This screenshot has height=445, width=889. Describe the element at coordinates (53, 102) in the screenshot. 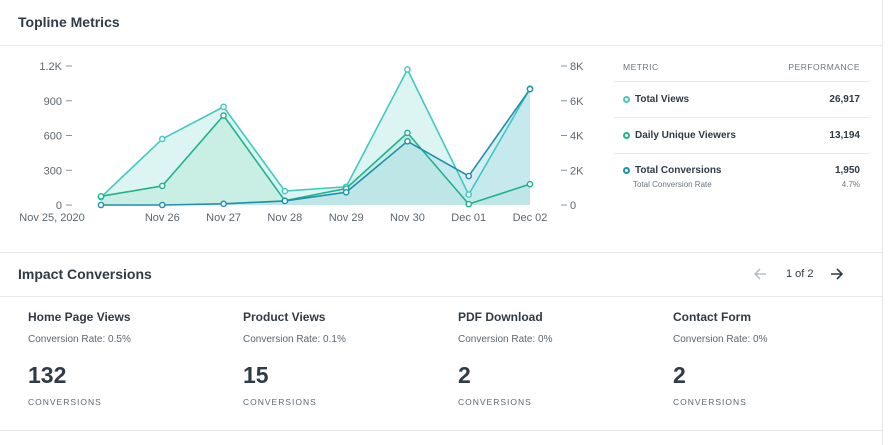

I see `y-left-tick-label: 900` at that location.